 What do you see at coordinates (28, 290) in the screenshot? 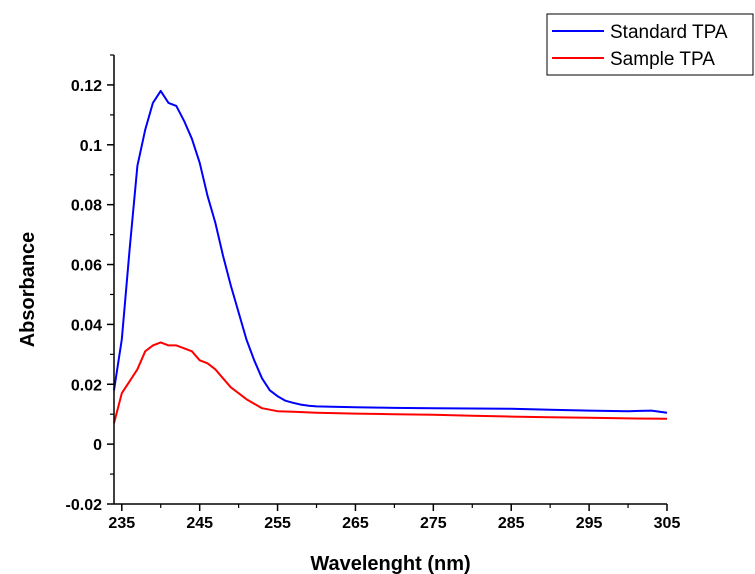
I see `y-axis-title: Absorbance` at bounding box center [28, 290].